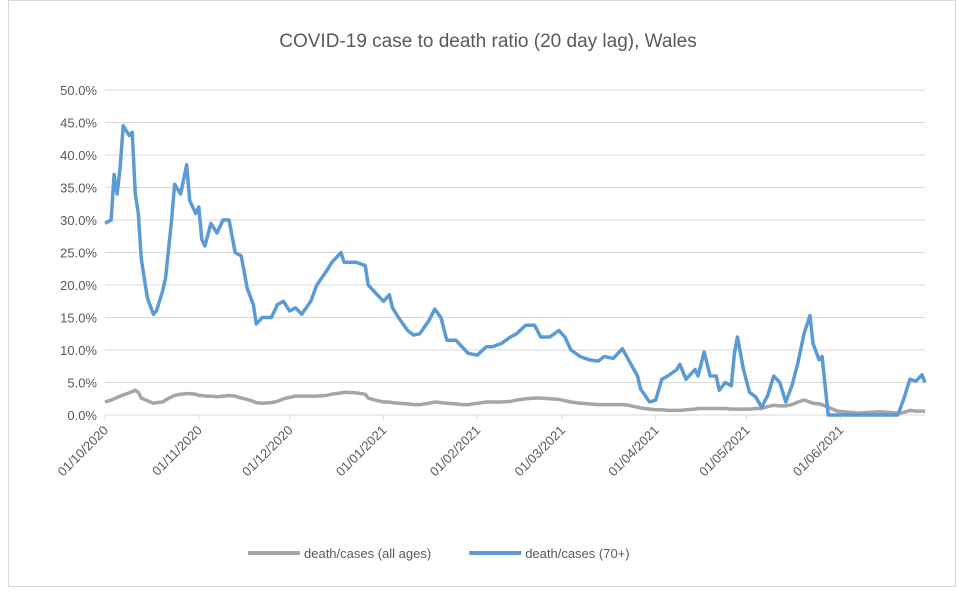 Image resolution: width=957 pixels, height=593 pixels. I want to click on y-tick-label: 25.0%, so click(78, 253).